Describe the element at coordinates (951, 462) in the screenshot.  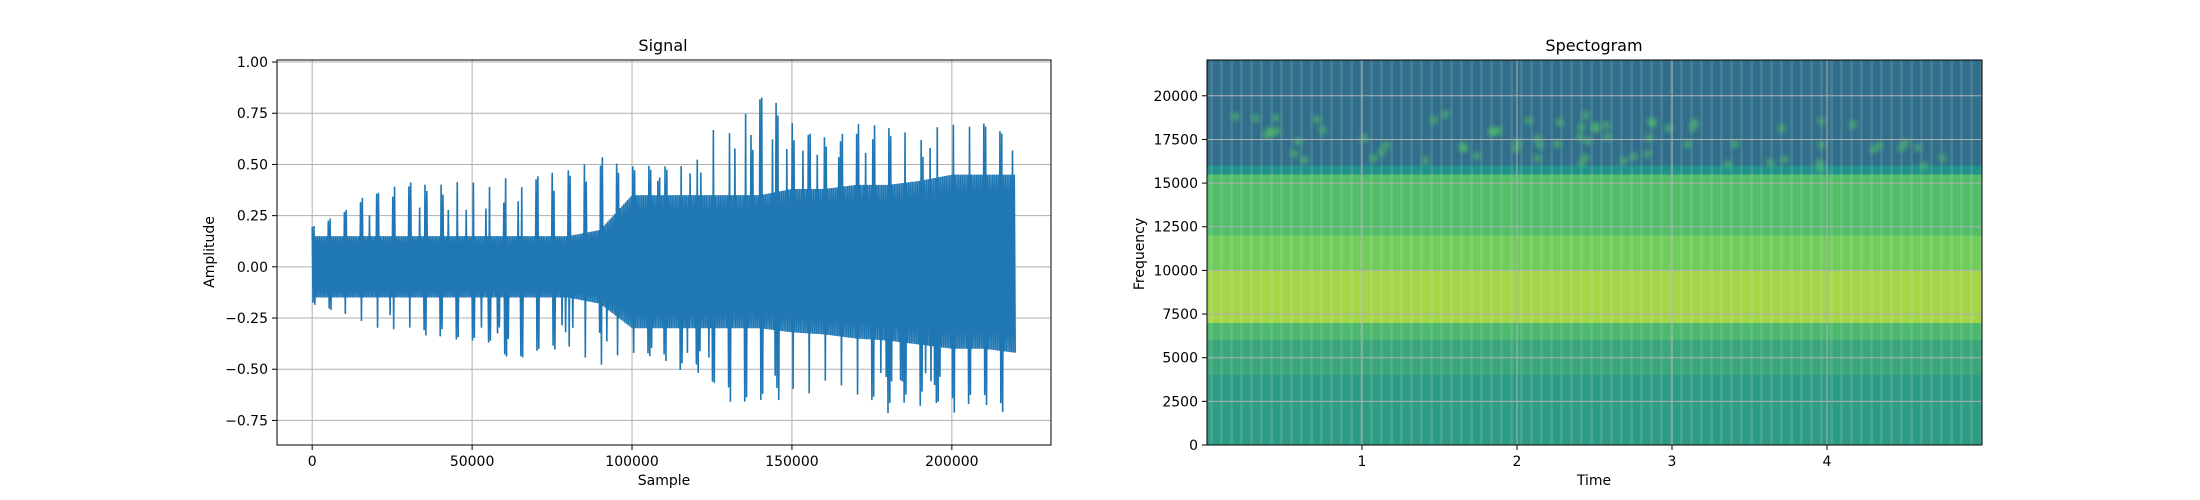
I see `signal-xtick-label: 200000` at that location.